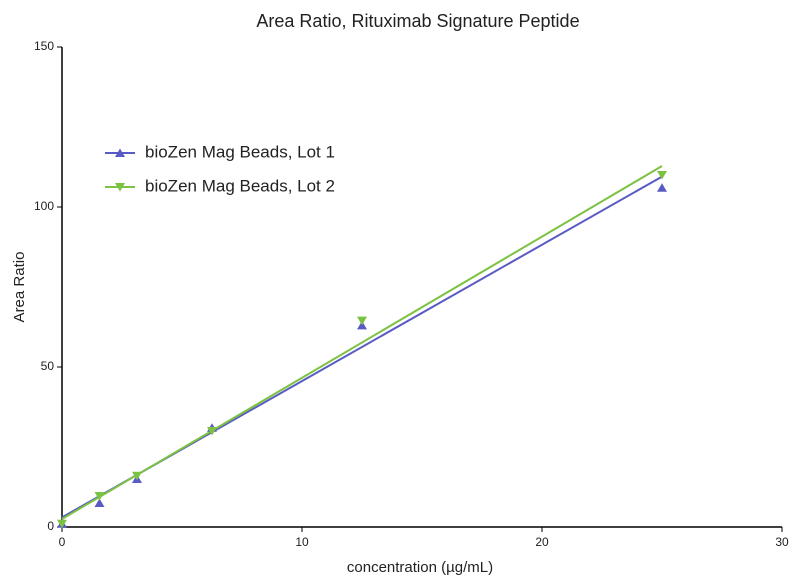  What do you see at coordinates (44, 46) in the screenshot?
I see `y-tick-label: 150` at bounding box center [44, 46].